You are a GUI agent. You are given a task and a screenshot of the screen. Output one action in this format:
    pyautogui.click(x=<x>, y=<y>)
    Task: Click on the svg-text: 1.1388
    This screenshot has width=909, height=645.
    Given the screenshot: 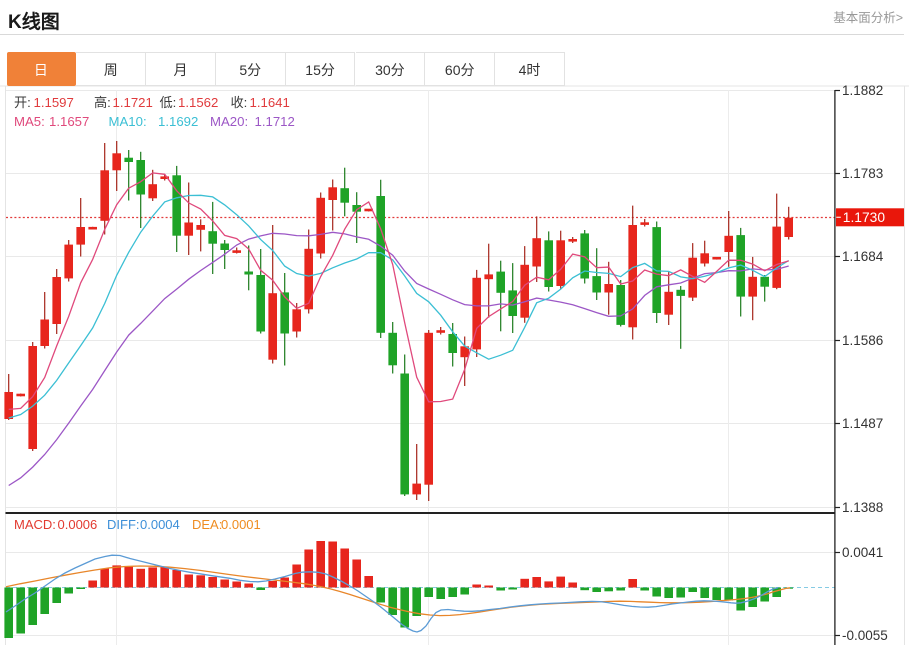 What is the action you would take?
    pyautogui.click(x=862, y=507)
    